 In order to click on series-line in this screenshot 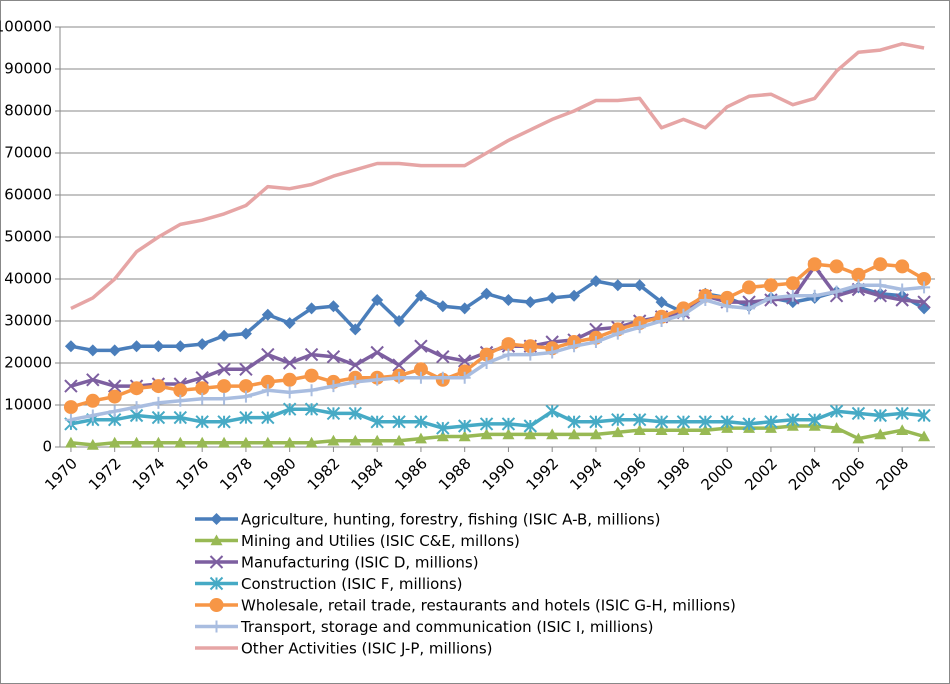, I will do `click(497, 435)`.